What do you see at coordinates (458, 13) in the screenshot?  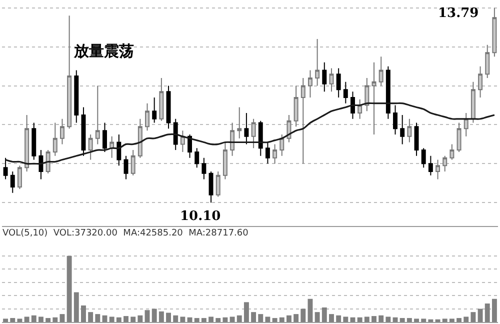 I see `annotation: 13.79` at bounding box center [458, 13].